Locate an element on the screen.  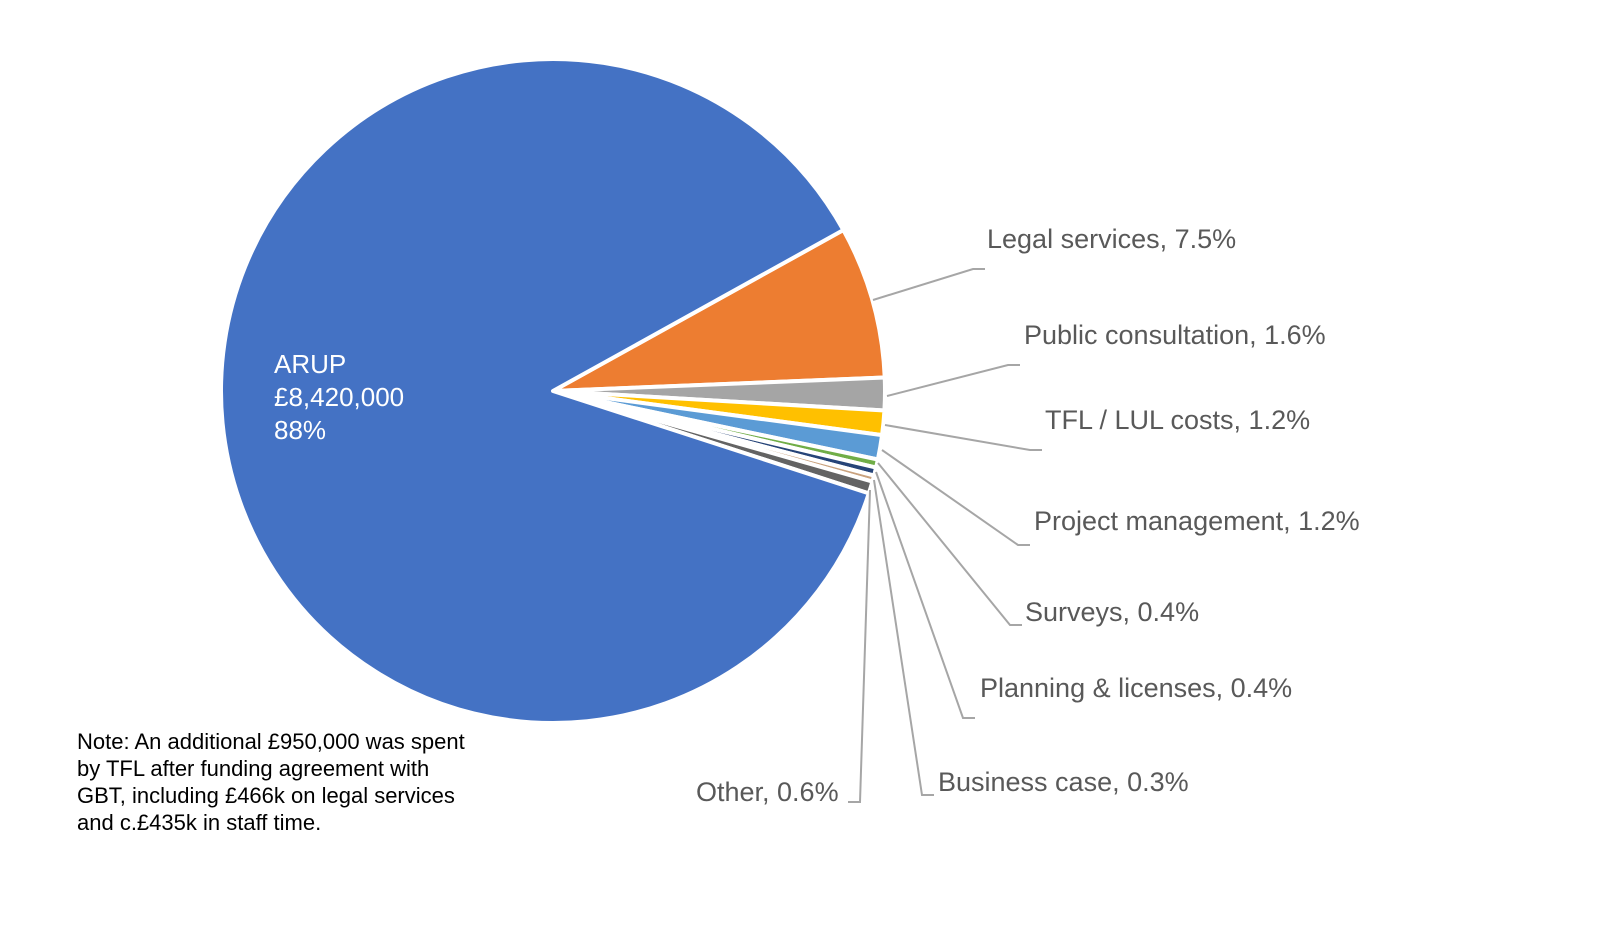
label-business-case: Business case, 0.3% is located at coordinates (1063, 782).